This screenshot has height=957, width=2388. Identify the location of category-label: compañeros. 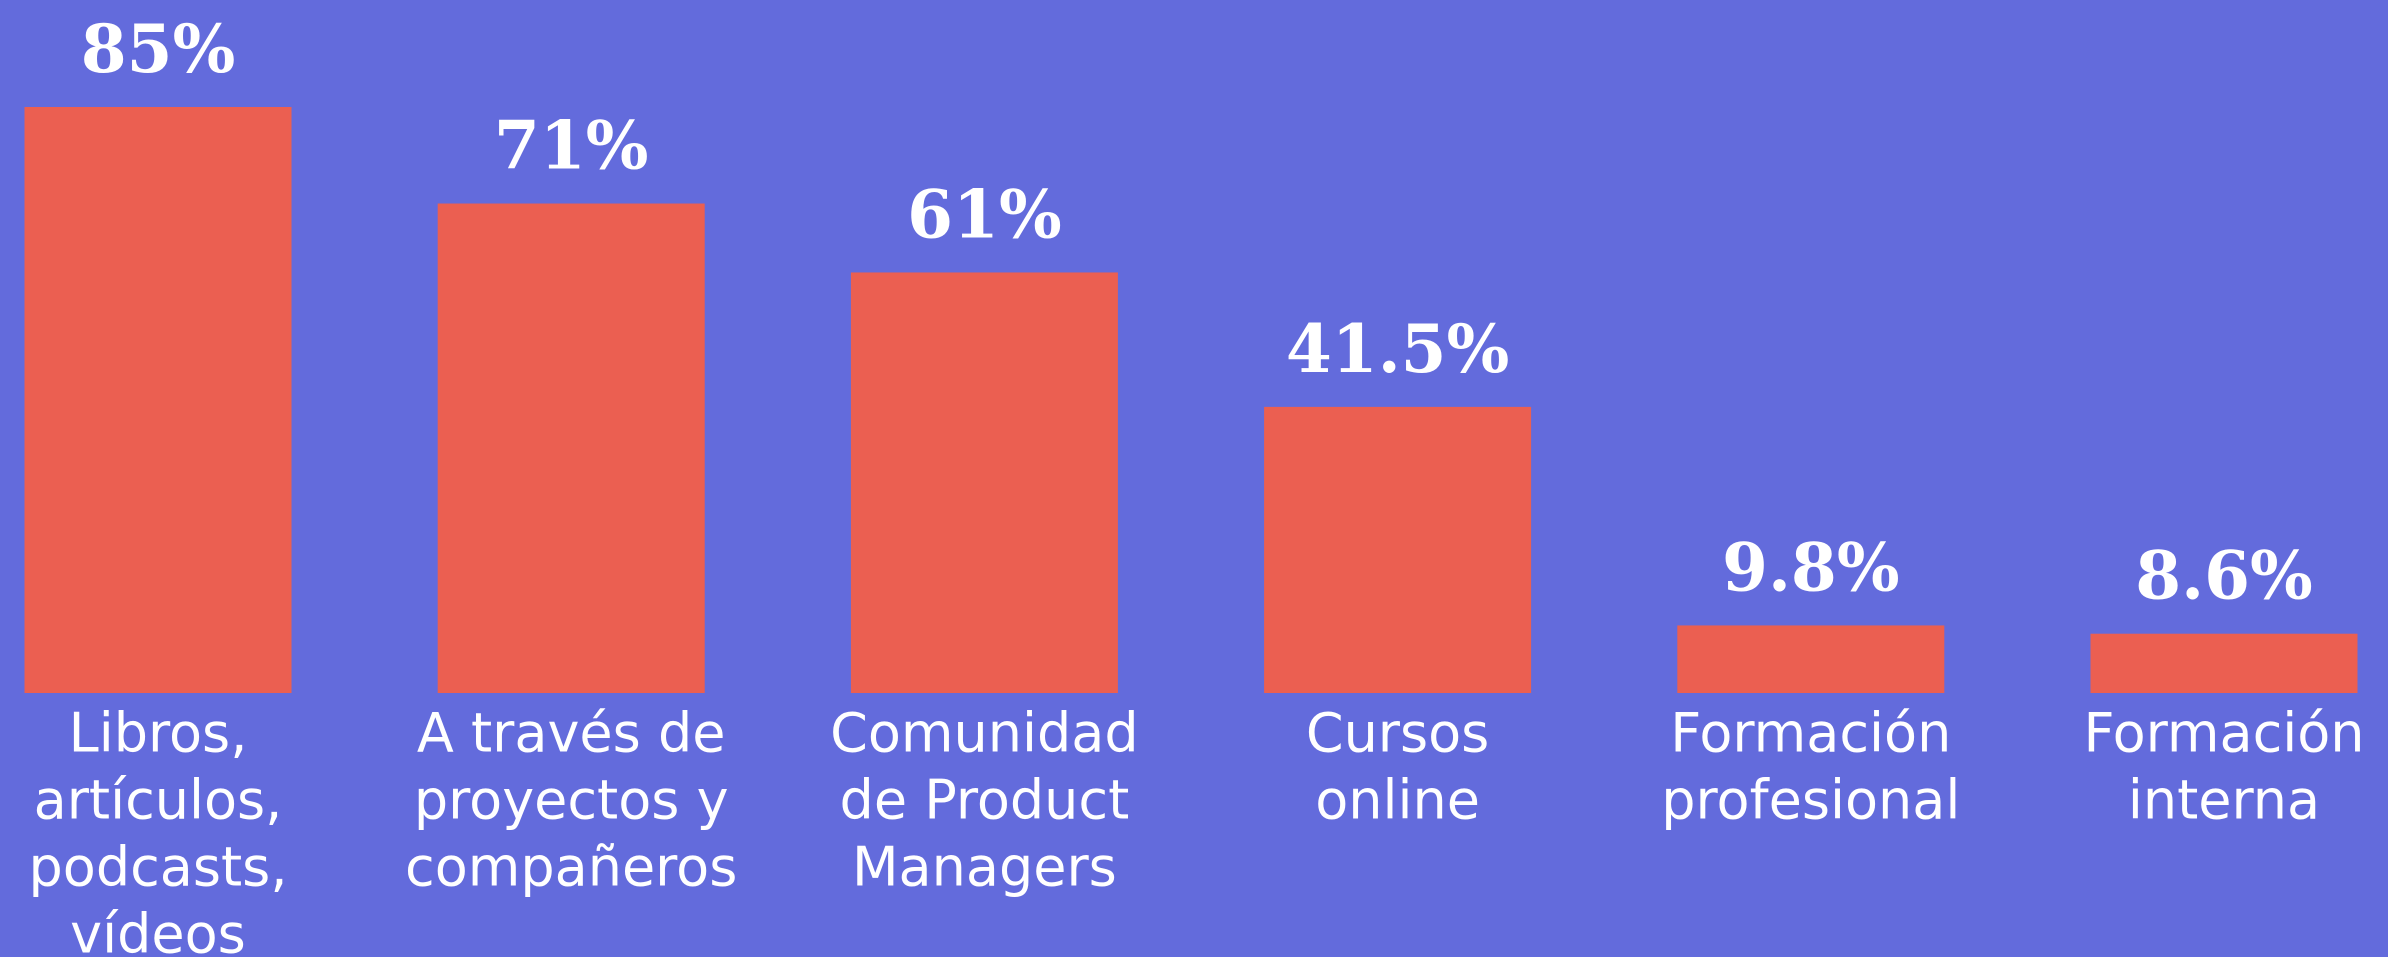
(571, 867).